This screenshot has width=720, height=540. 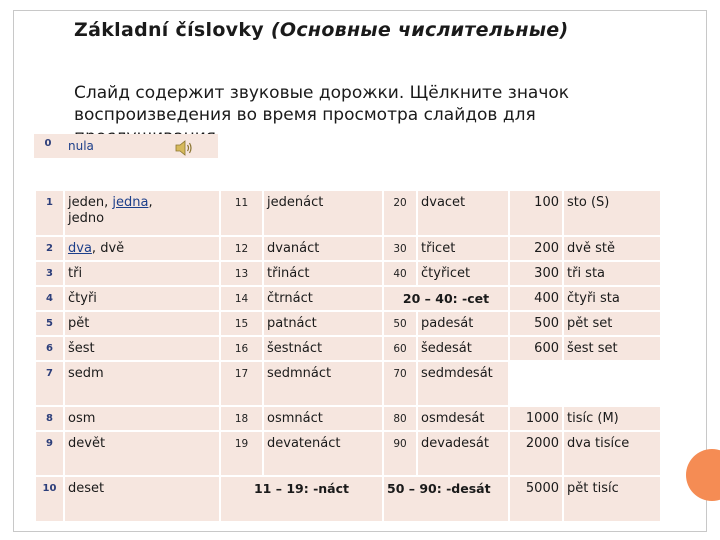 What do you see at coordinates (48, 272) in the screenshot?
I see `row-number: 3` at bounding box center [48, 272].